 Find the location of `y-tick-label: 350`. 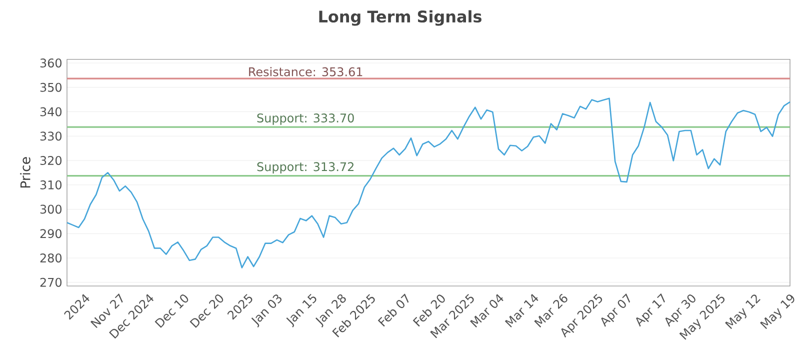

y-tick-label: 350 is located at coordinates (51, 87).